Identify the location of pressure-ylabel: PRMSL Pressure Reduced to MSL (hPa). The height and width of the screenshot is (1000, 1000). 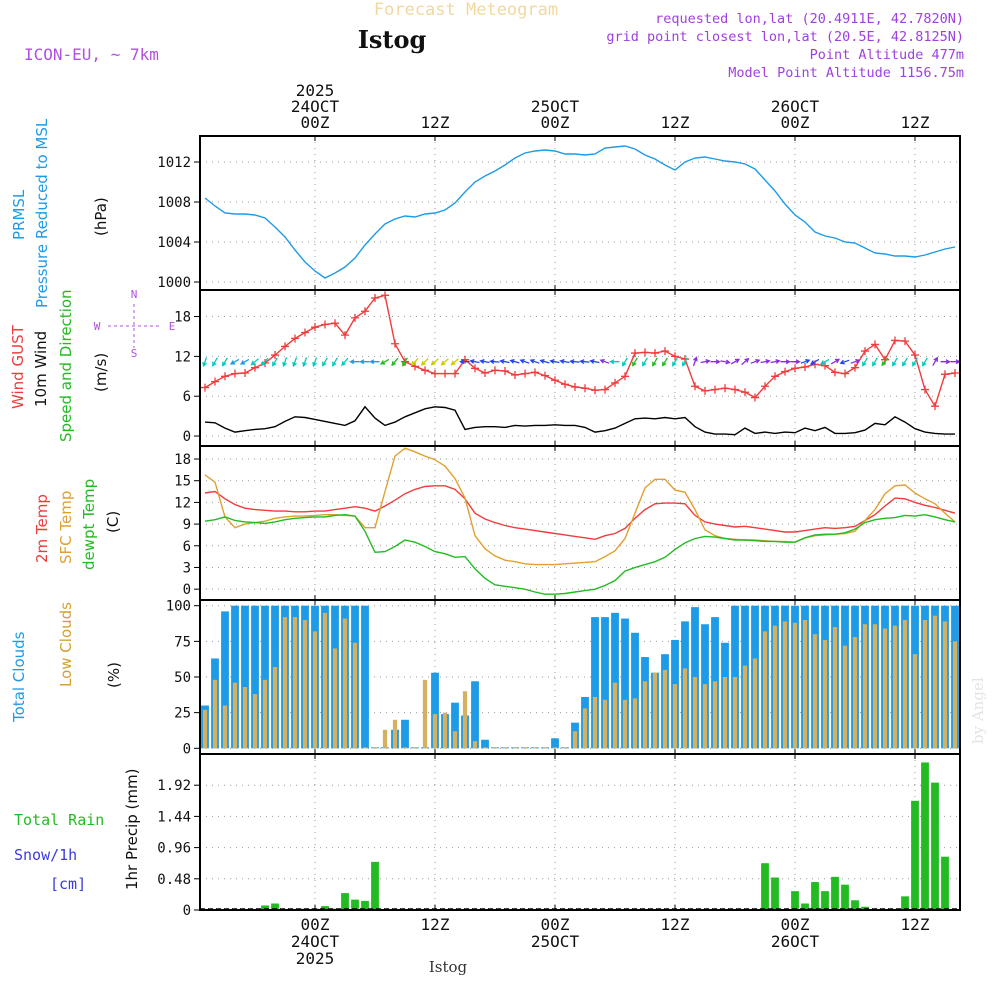
(60, 213).